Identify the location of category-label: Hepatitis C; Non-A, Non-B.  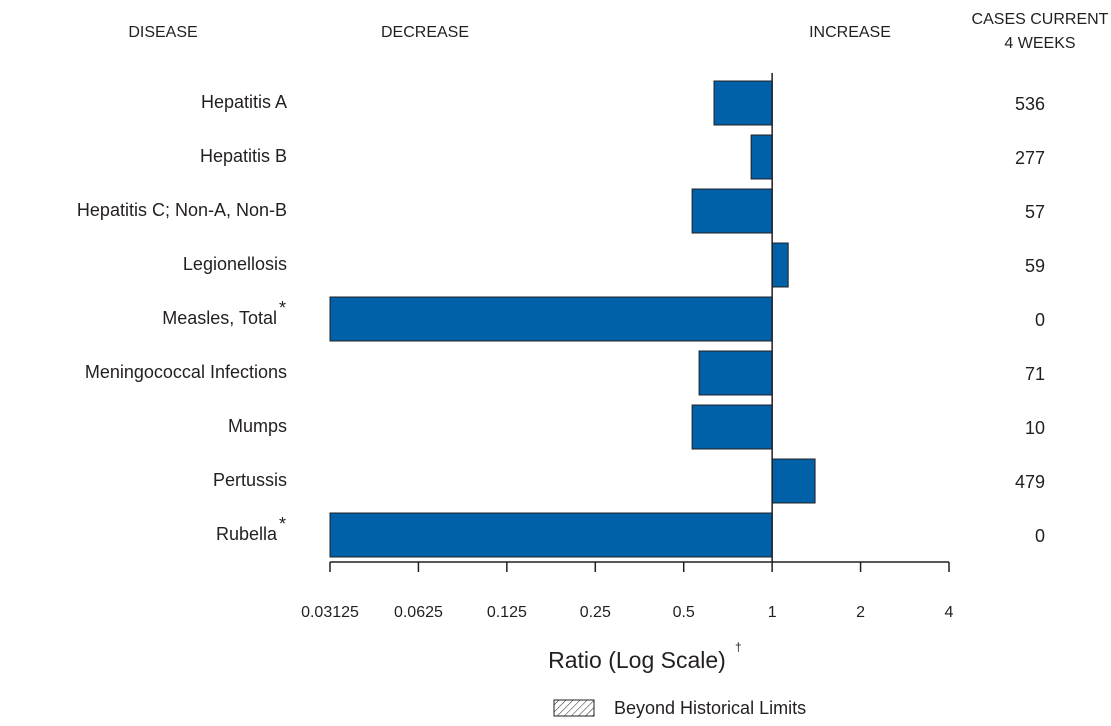
(182, 210).